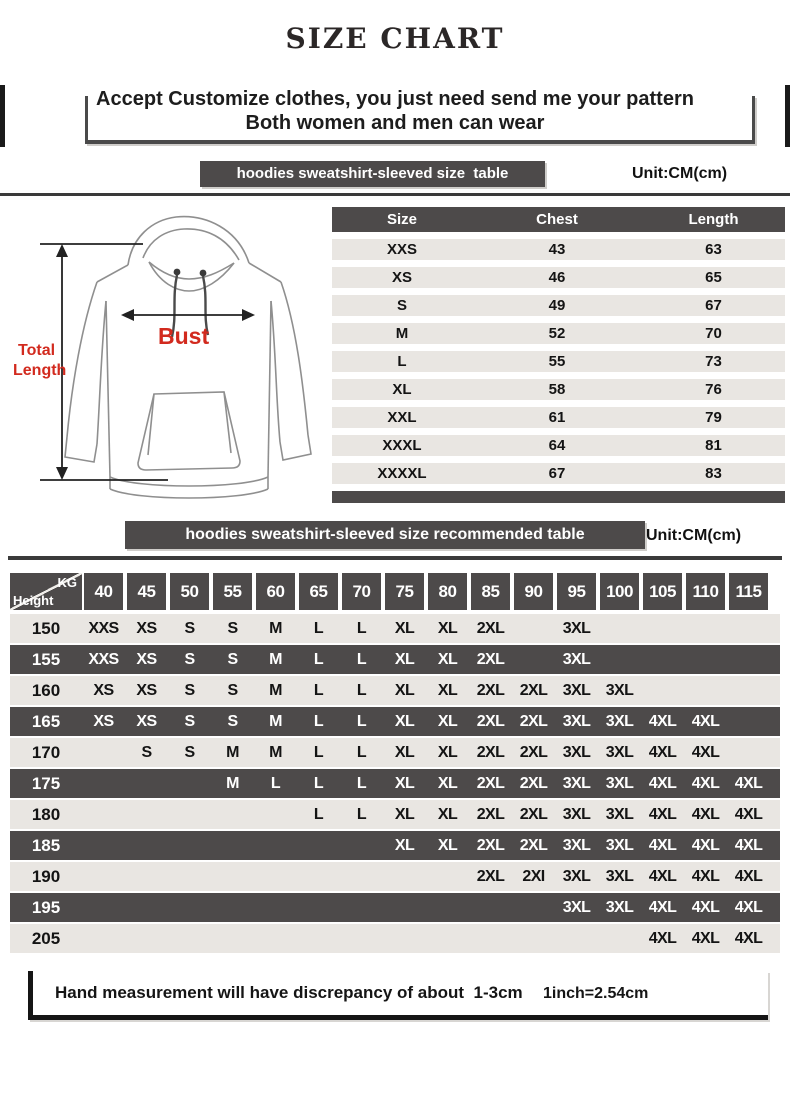  I want to click on size-cell: 61, so click(557, 417).